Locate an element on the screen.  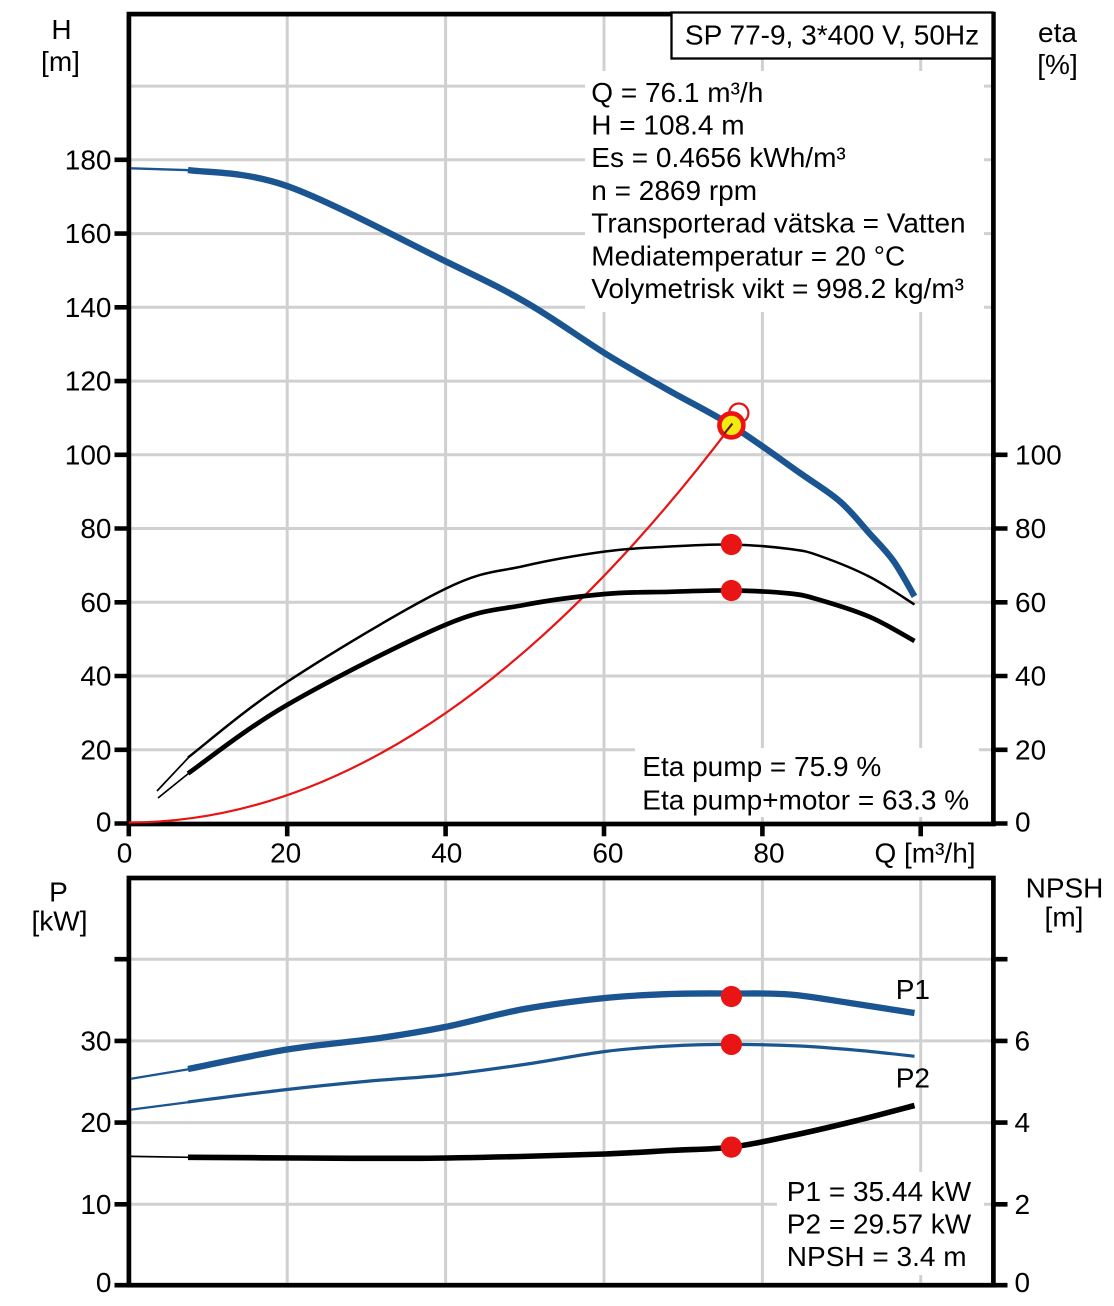
svg-text: Volymetrisk vikt = 998.2 kg/m³ is located at coordinates (777, 288).